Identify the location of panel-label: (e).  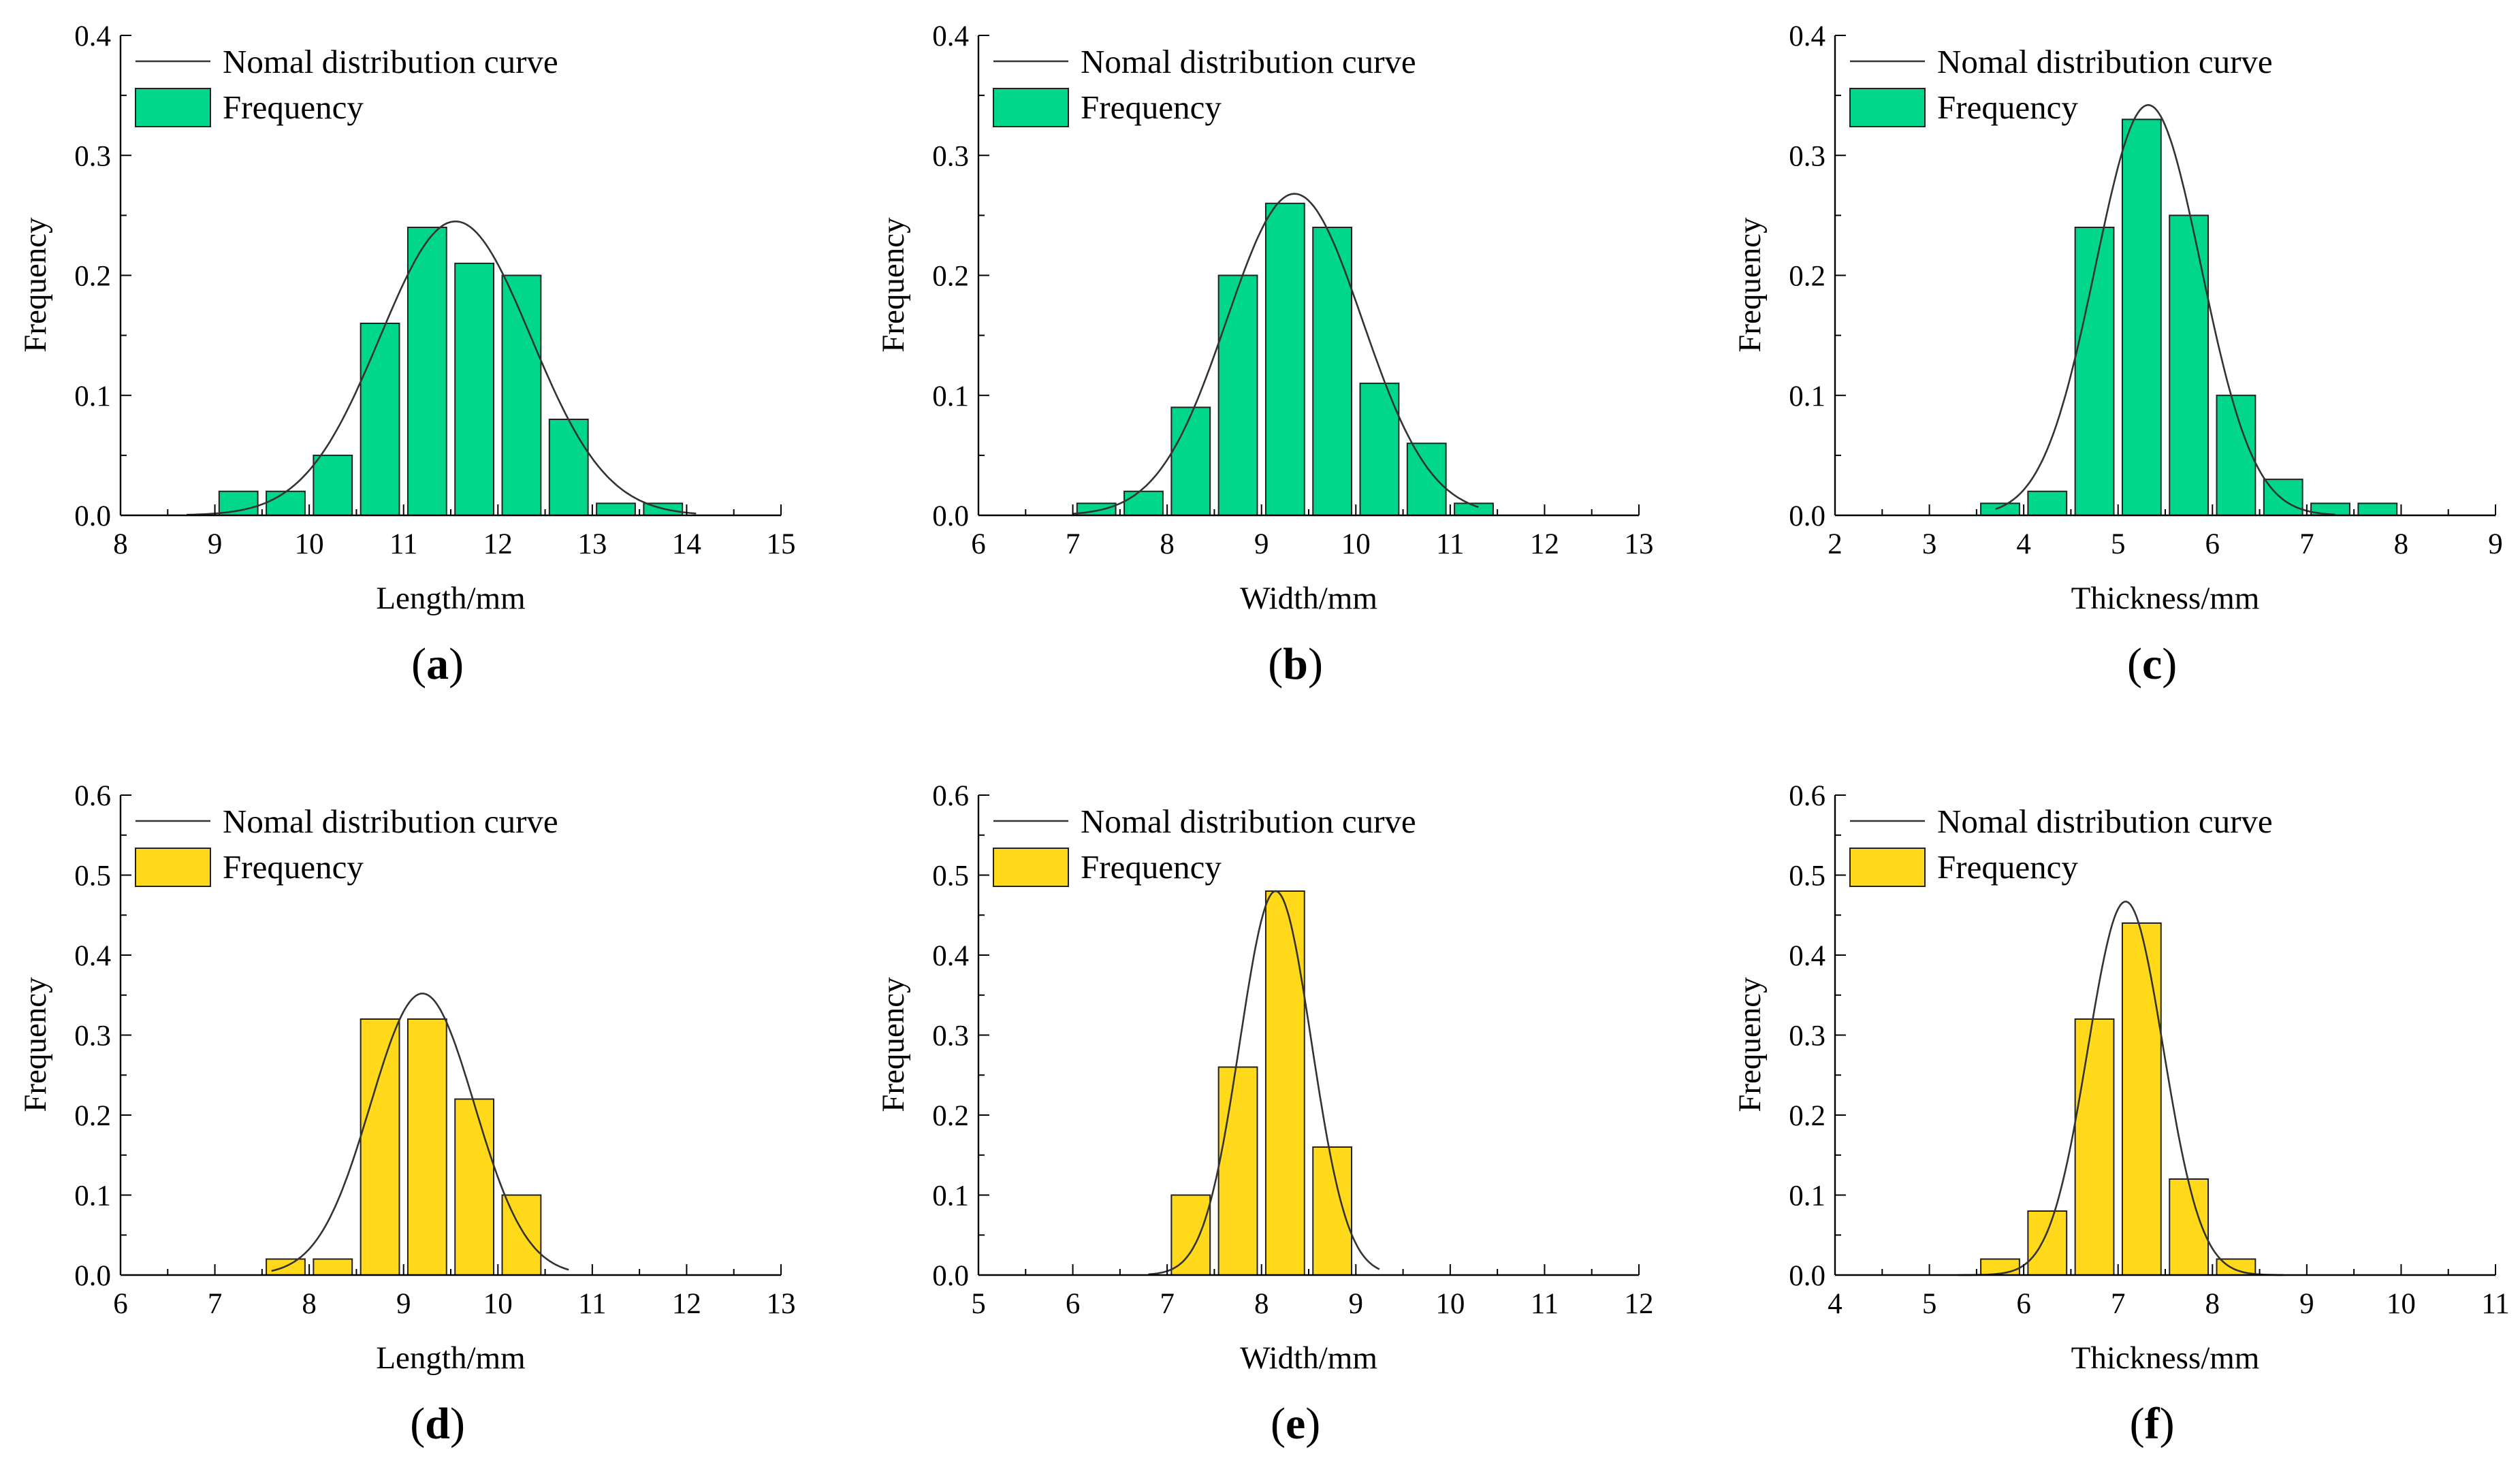
(1295, 1424).